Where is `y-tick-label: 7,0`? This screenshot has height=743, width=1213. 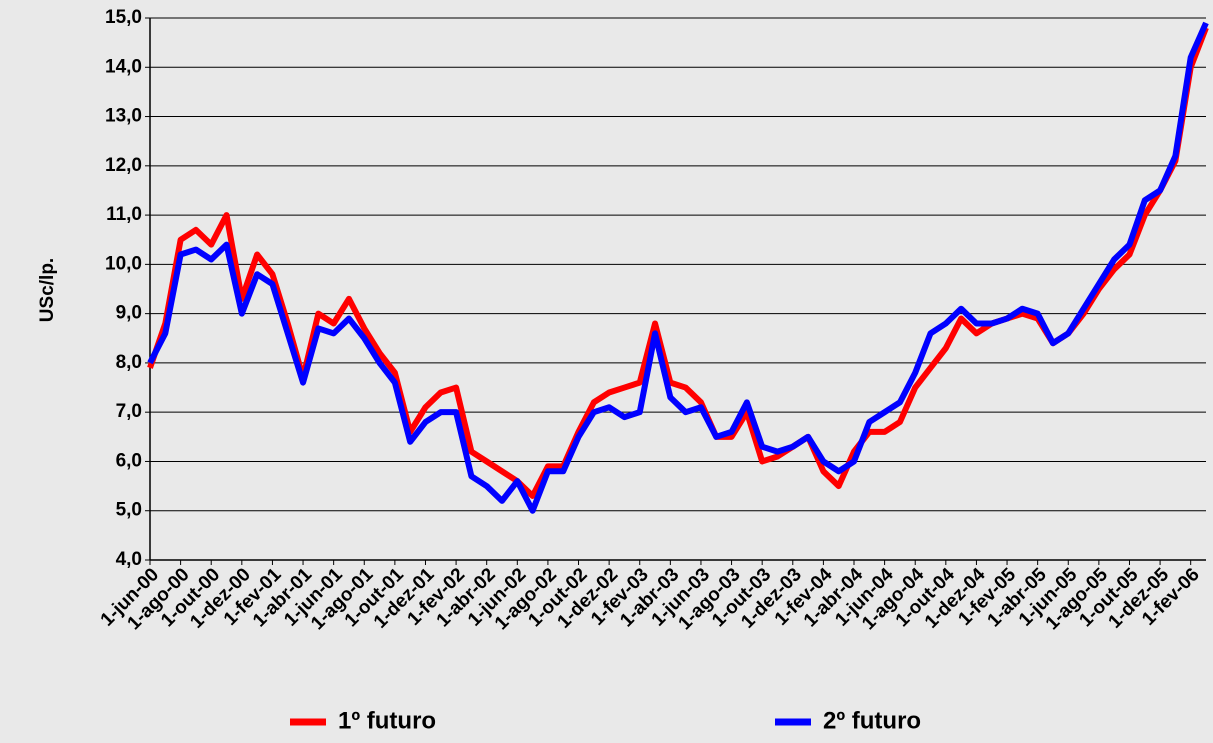
y-tick-label: 7,0 is located at coordinates (129, 411).